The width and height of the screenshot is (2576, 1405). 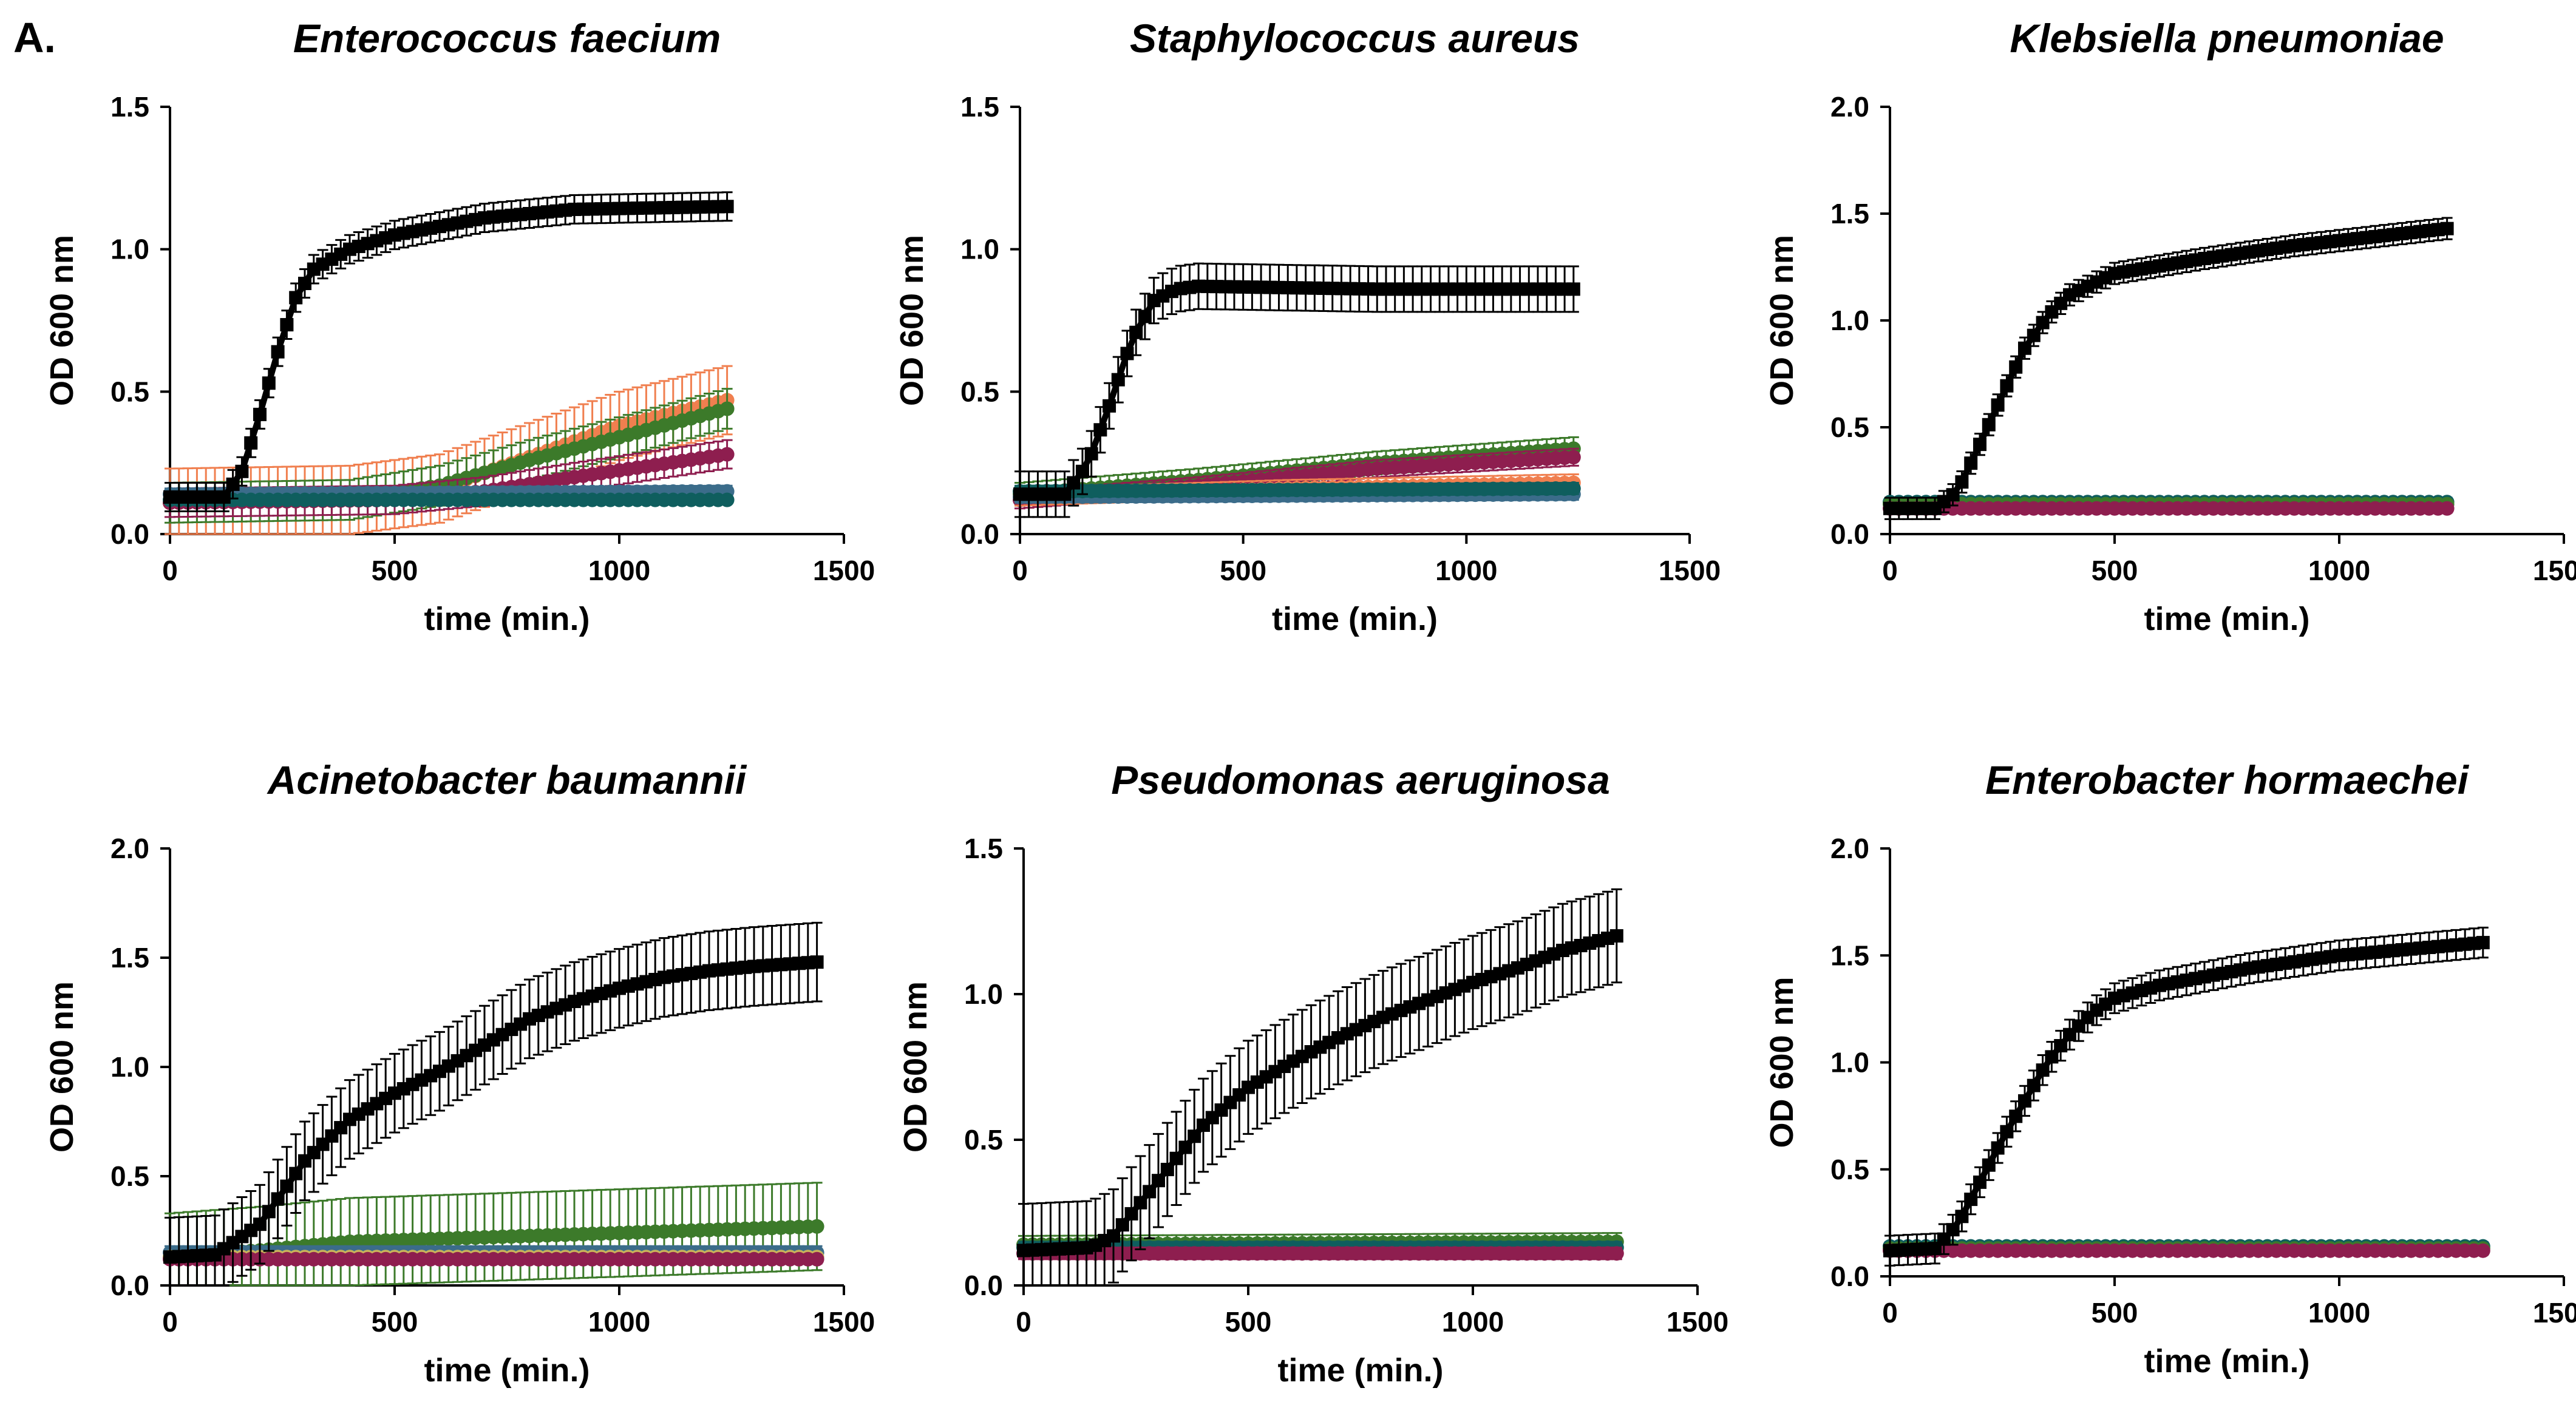 What do you see at coordinates (1355, 38) in the screenshot?
I see `chart-title: Staphylococcus aureus` at bounding box center [1355, 38].